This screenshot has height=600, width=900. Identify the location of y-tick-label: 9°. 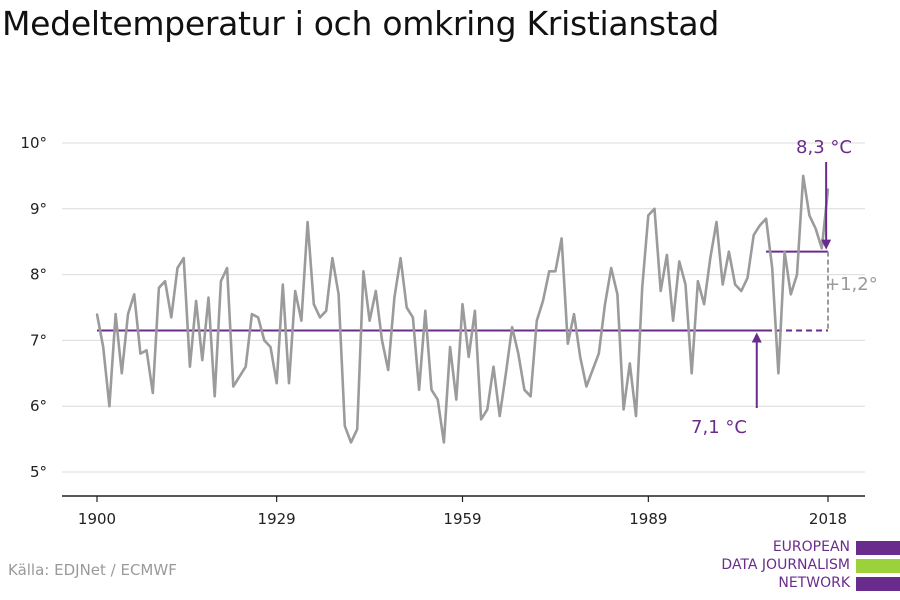
(38, 209).